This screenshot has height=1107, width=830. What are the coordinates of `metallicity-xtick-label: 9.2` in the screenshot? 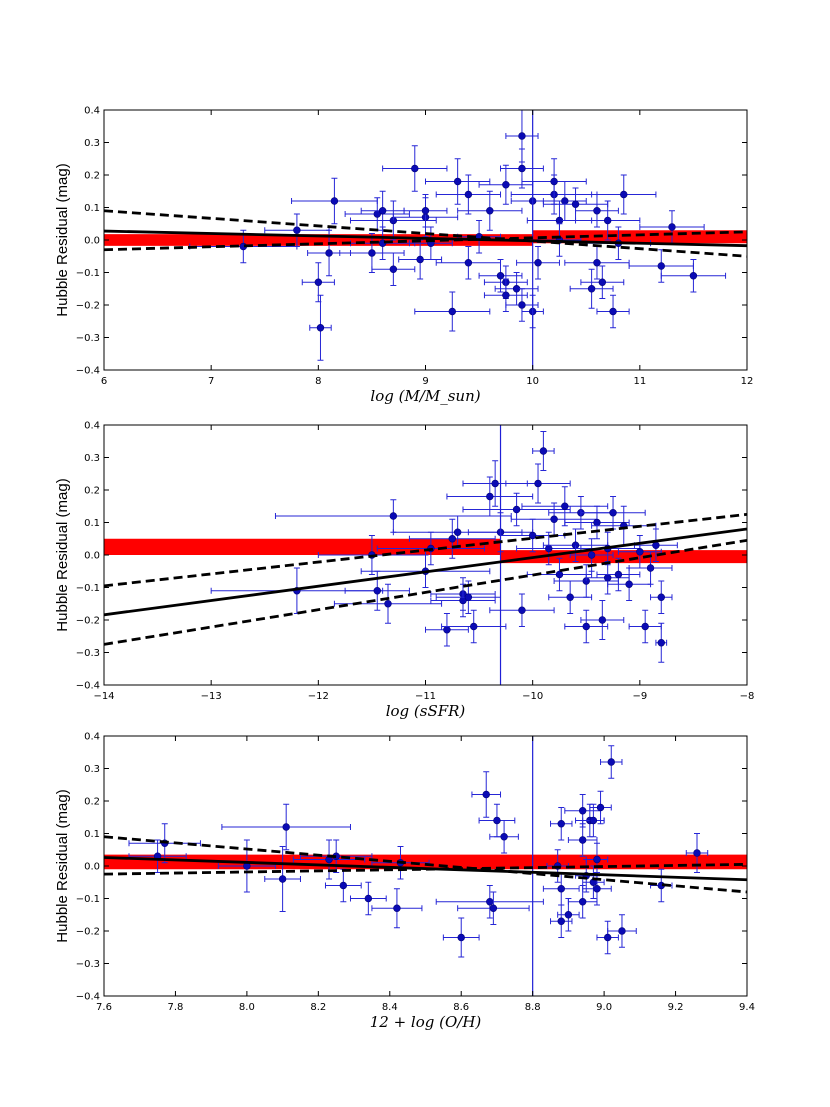 It's located at (676, 1007).